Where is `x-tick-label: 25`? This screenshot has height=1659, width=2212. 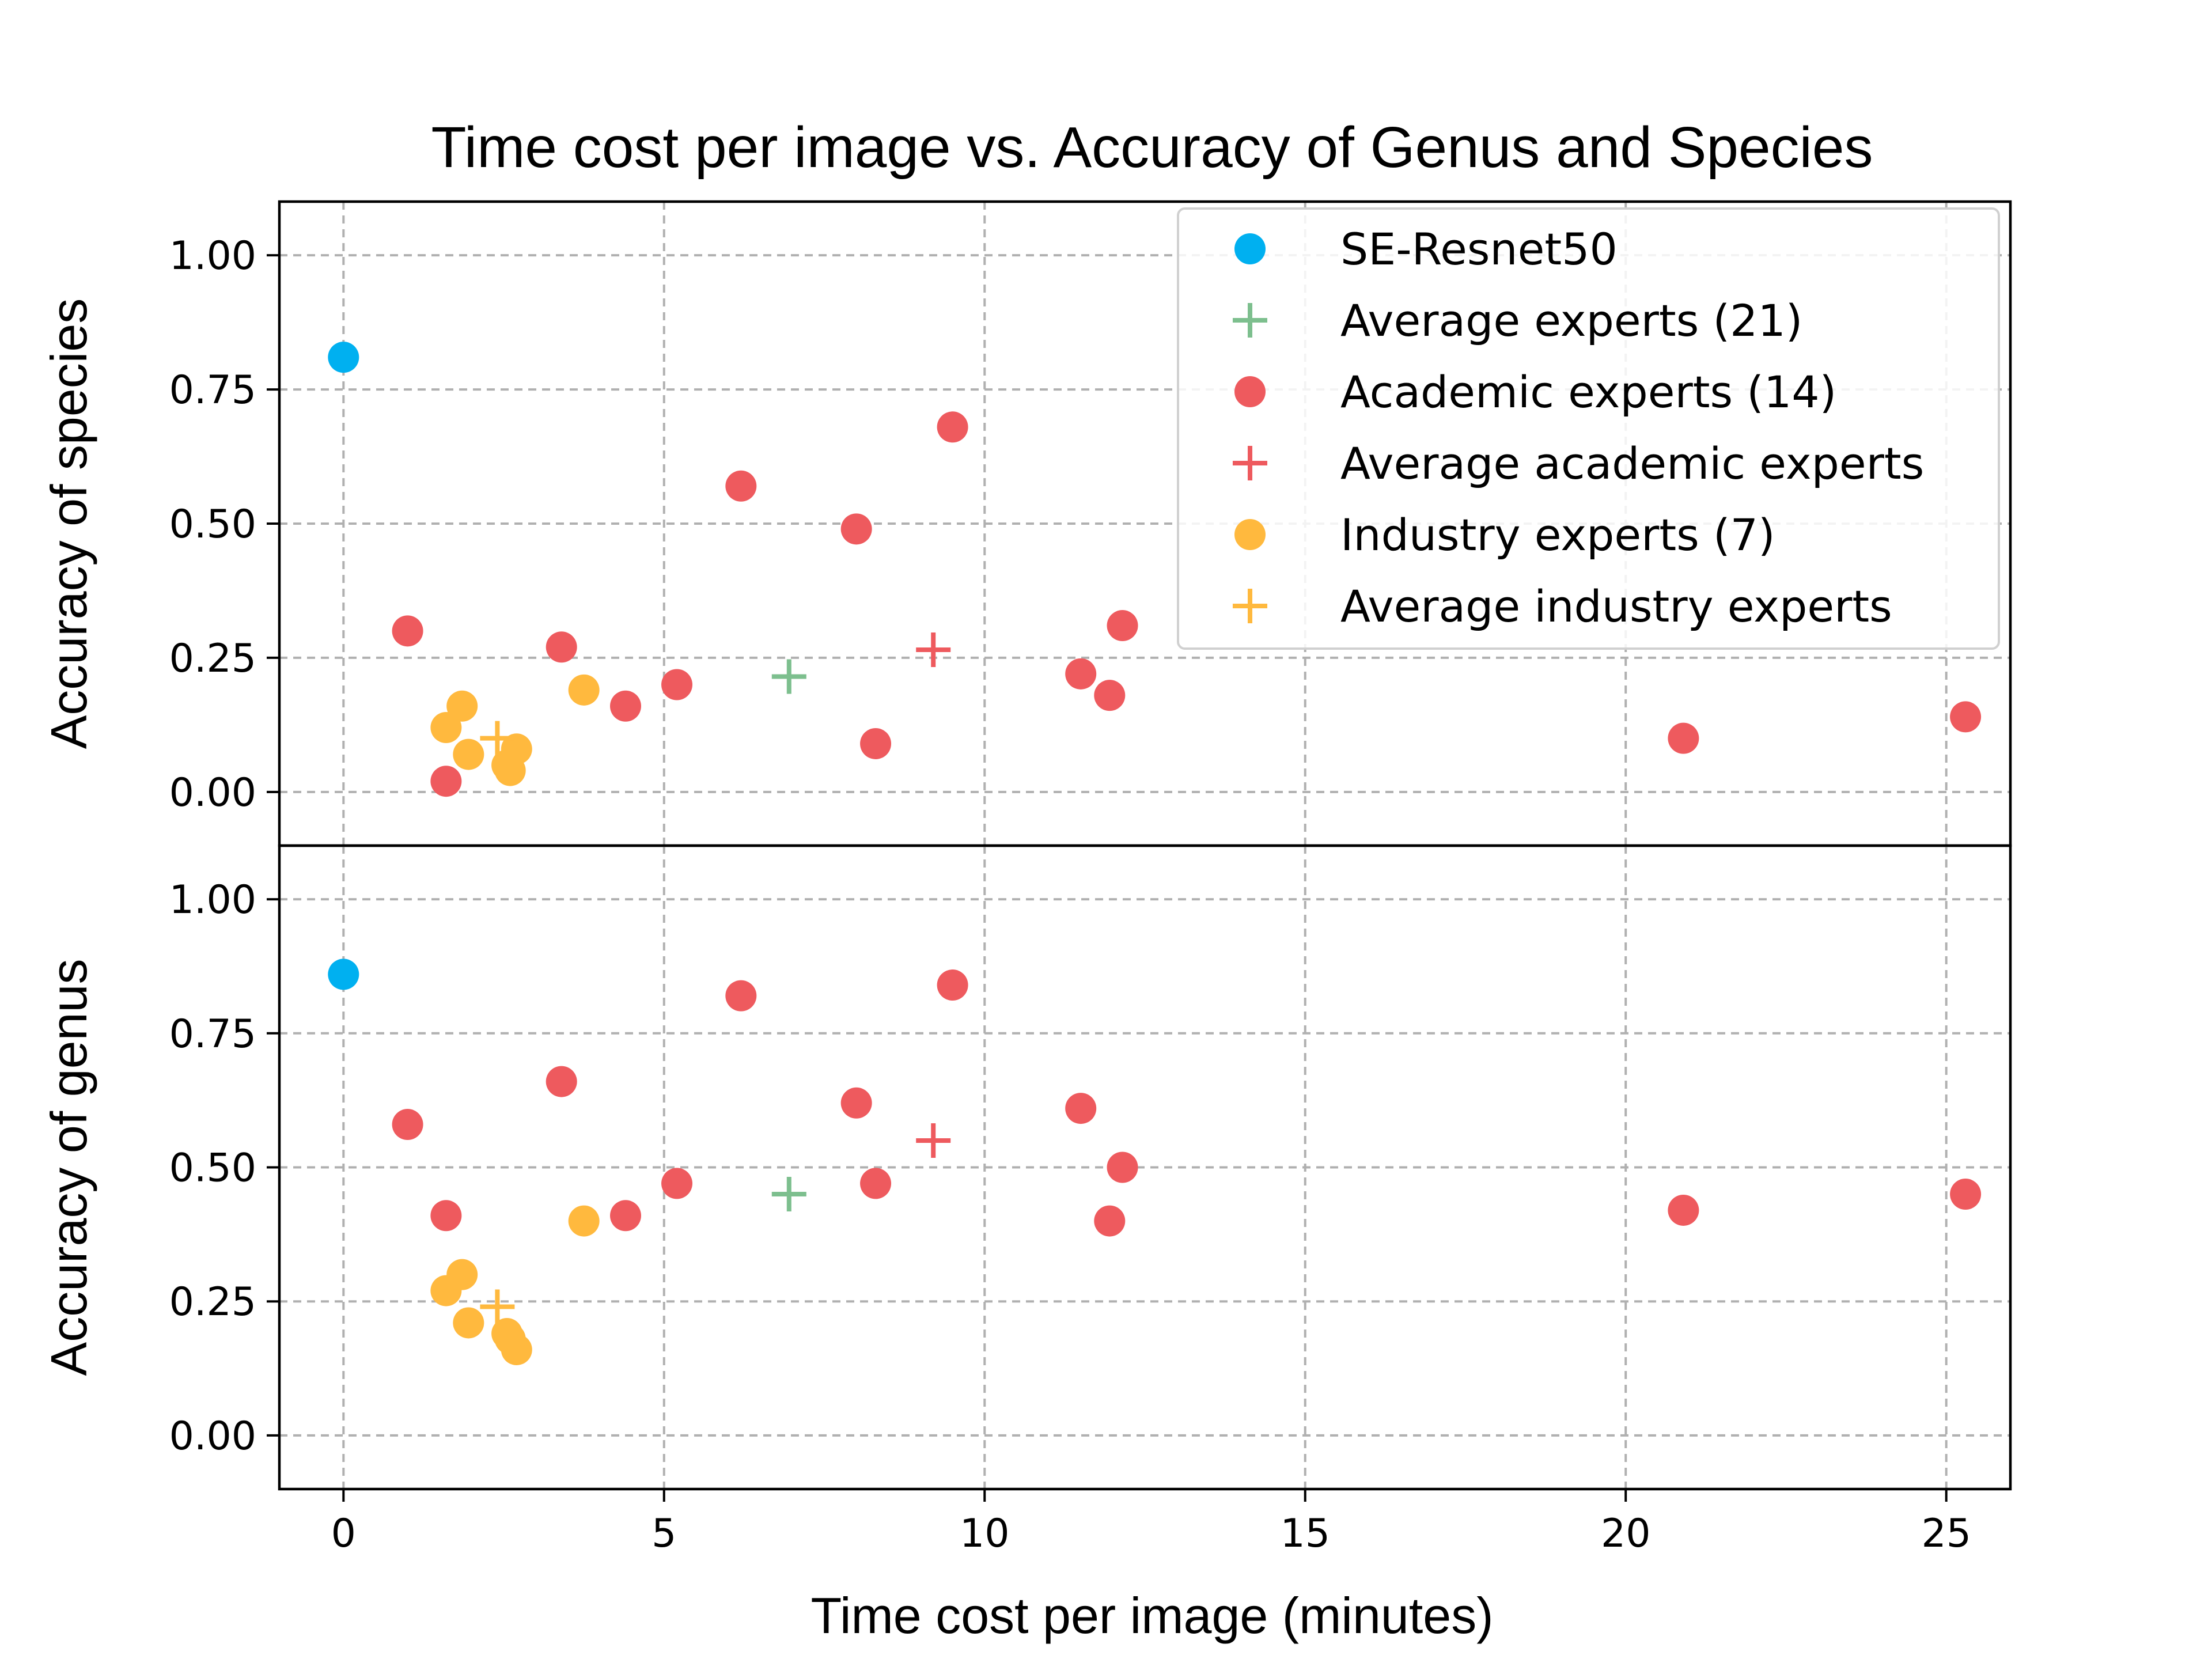 x-tick-label: 25 is located at coordinates (1946, 1533).